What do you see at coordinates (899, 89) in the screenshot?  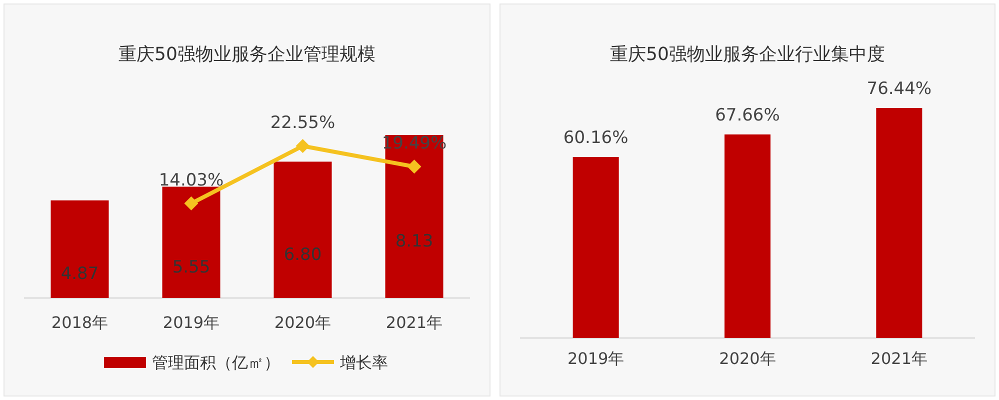 I see `data-label: 76.44%` at bounding box center [899, 89].